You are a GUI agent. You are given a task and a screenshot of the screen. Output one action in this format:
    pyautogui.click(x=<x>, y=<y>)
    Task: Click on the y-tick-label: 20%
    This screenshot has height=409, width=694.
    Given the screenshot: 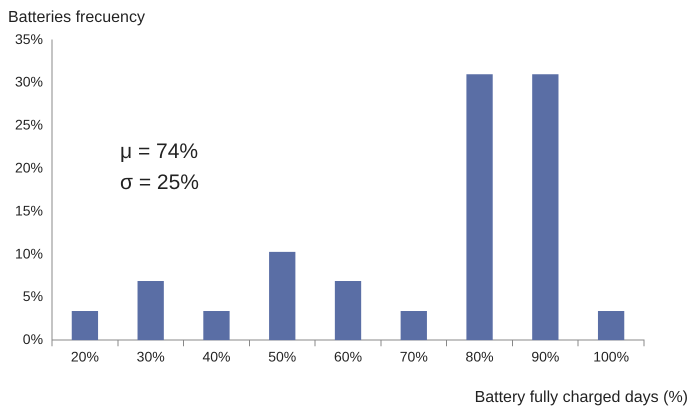 What is the action you would take?
    pyautogui.click(x=29, y=168)
    